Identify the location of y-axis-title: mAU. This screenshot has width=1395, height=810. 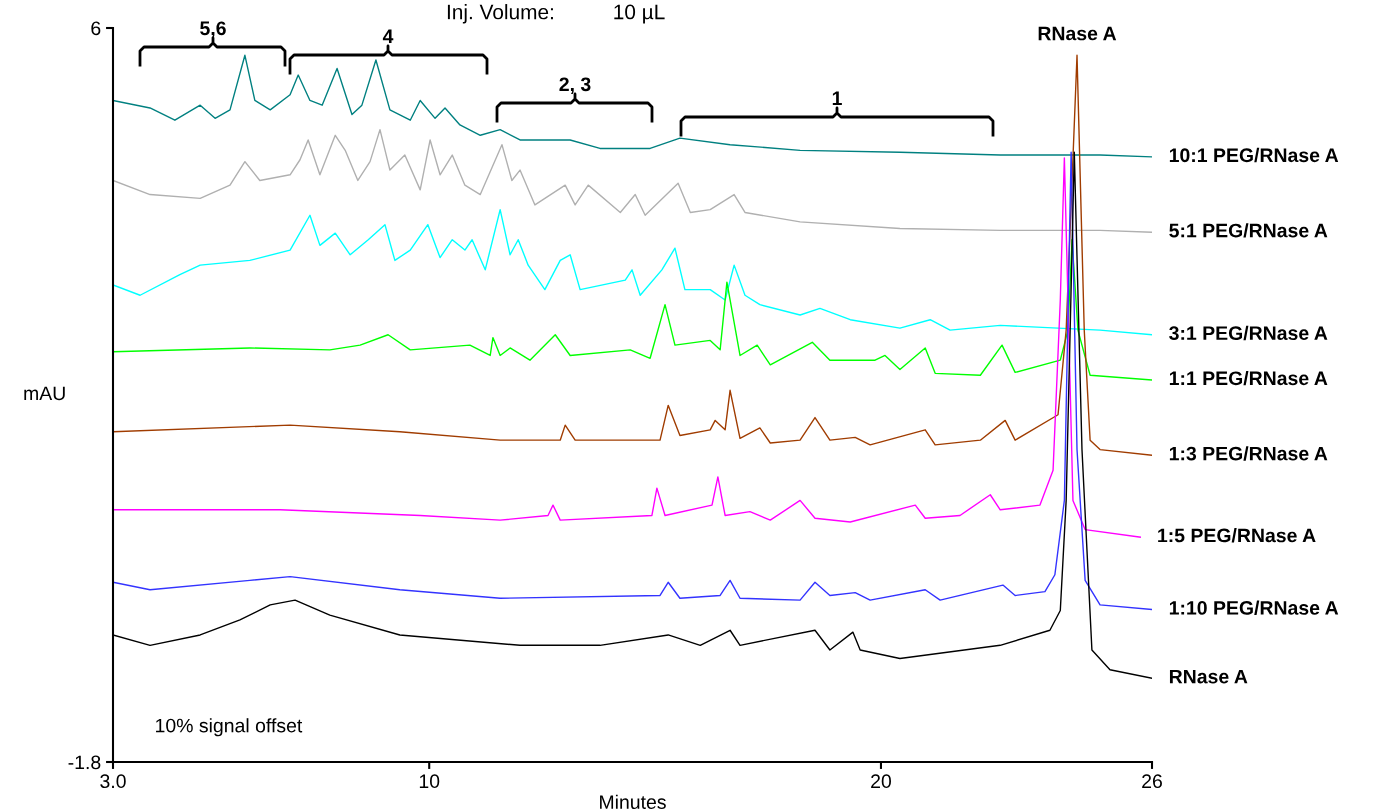
(44, 393).